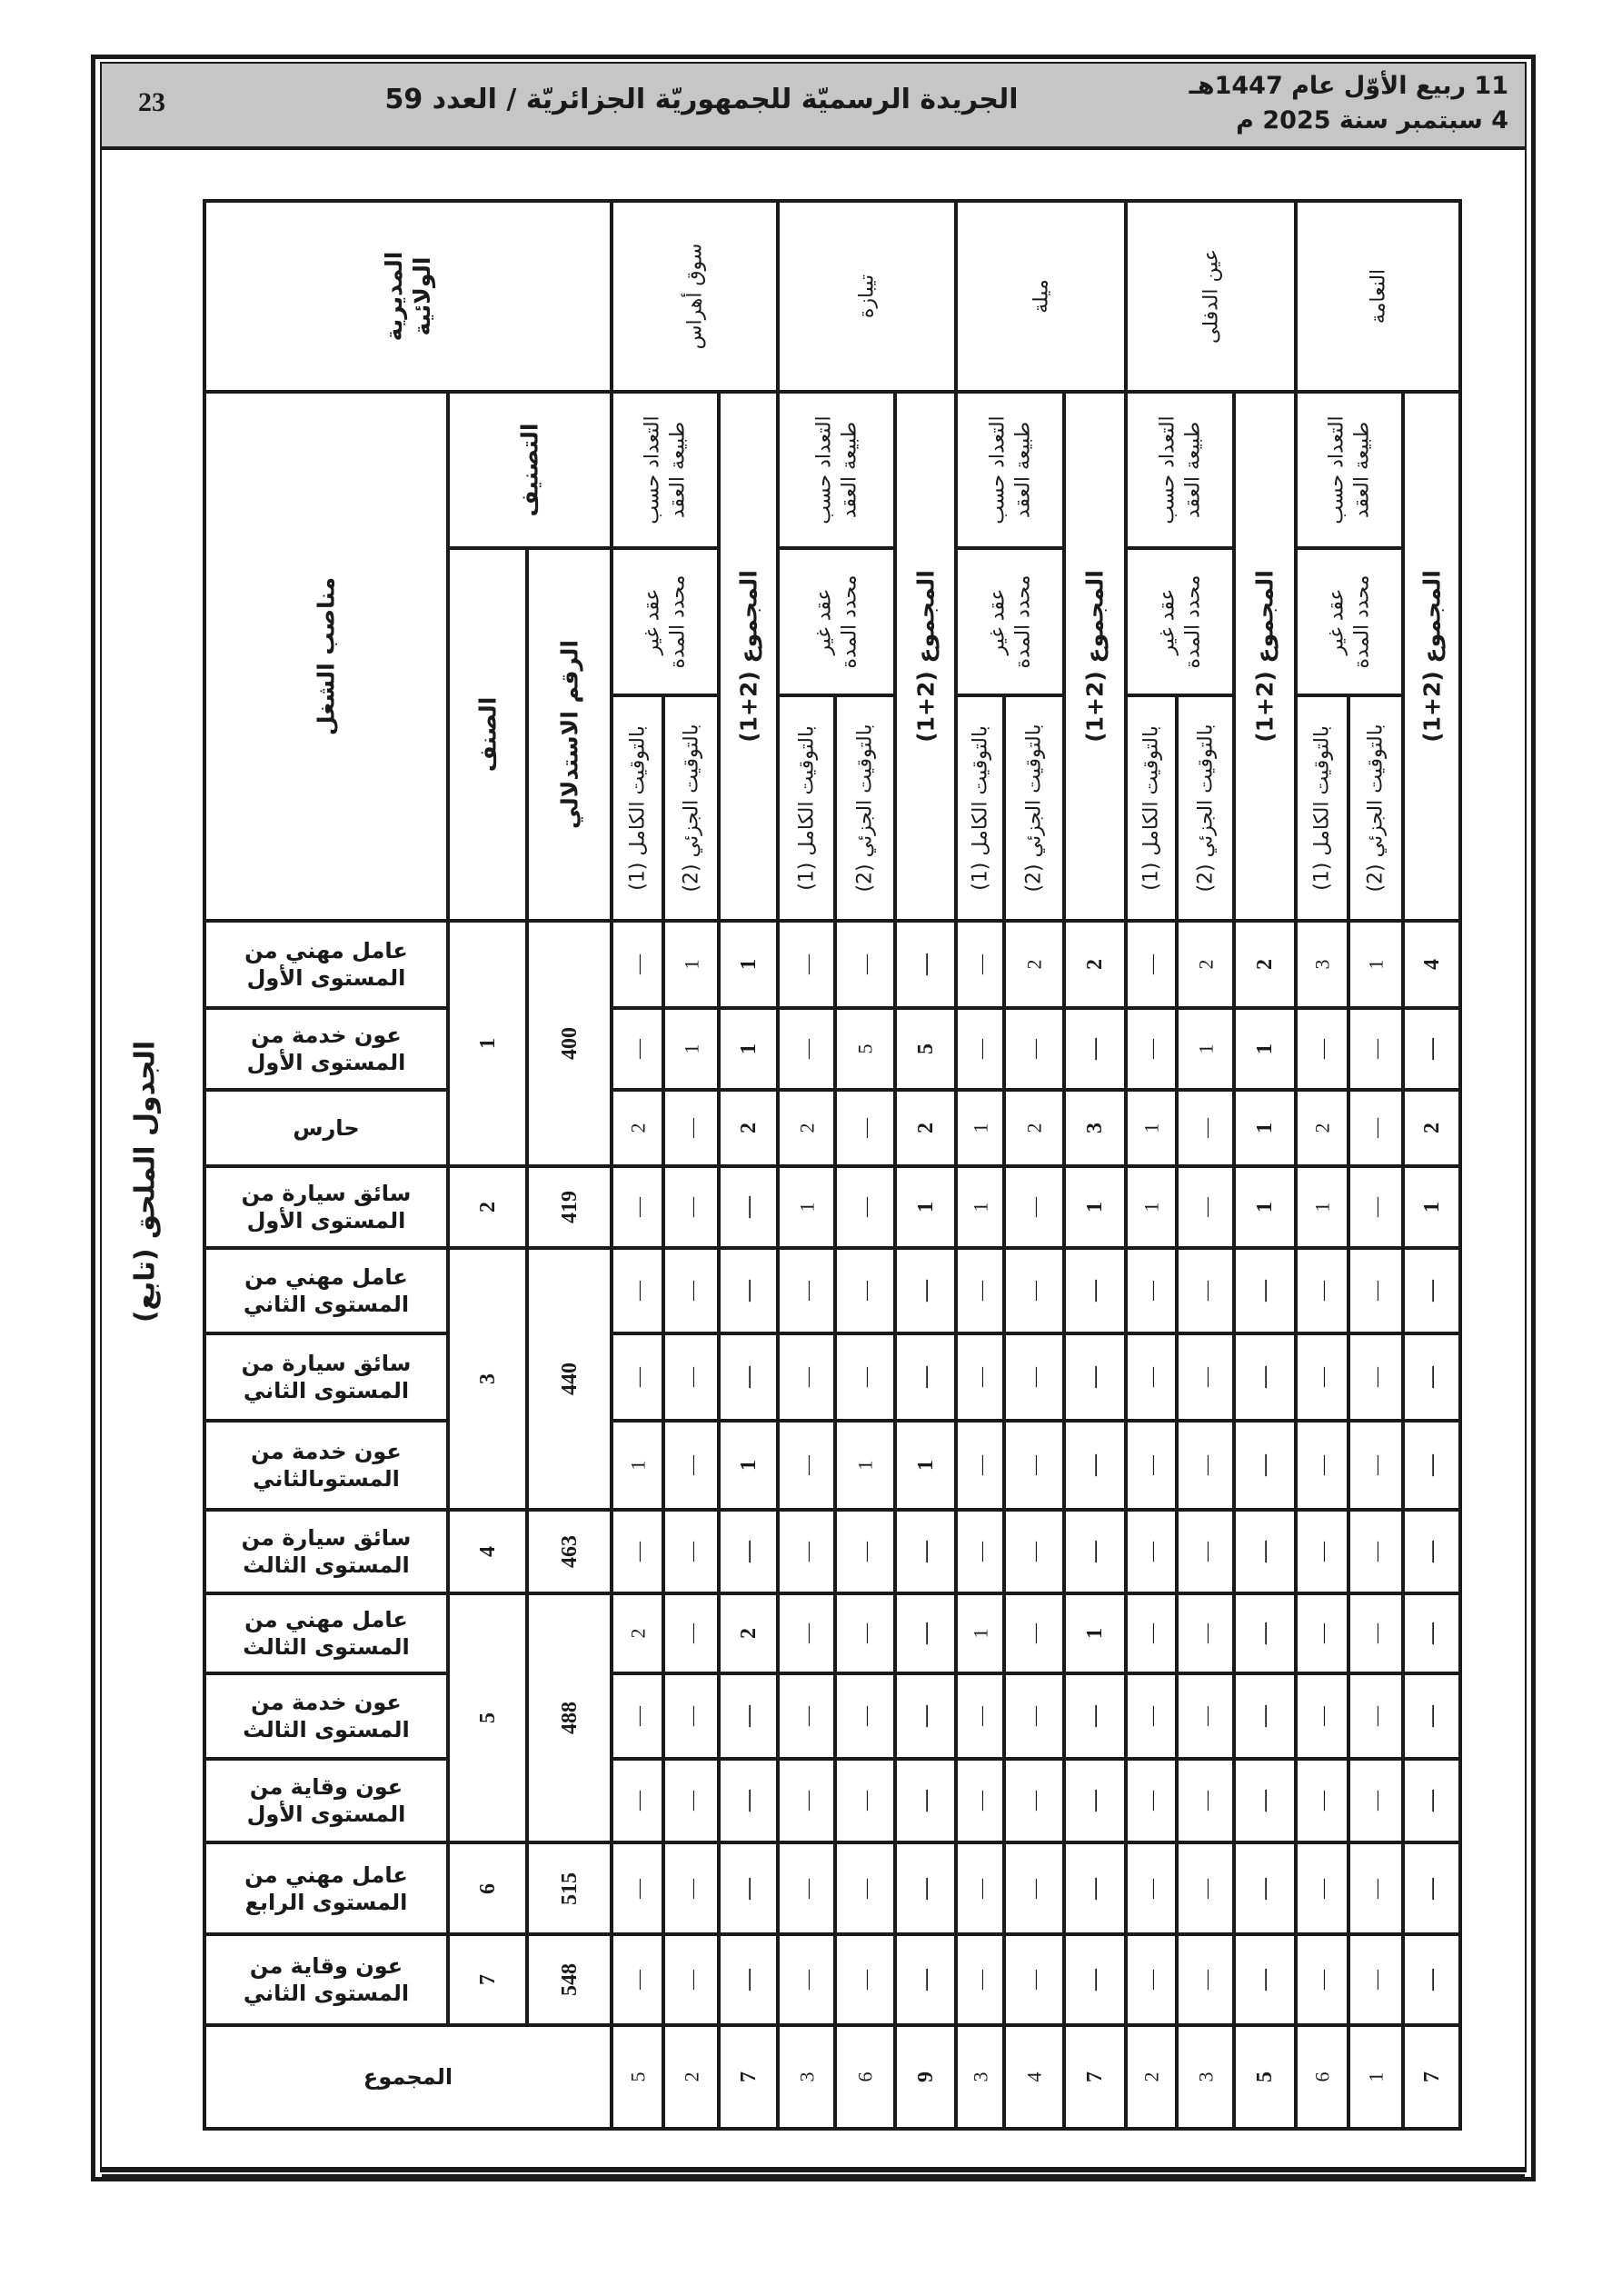  I want to click on header-part-time: بالتوقيت الجزئي (2), so click(1034, 808).